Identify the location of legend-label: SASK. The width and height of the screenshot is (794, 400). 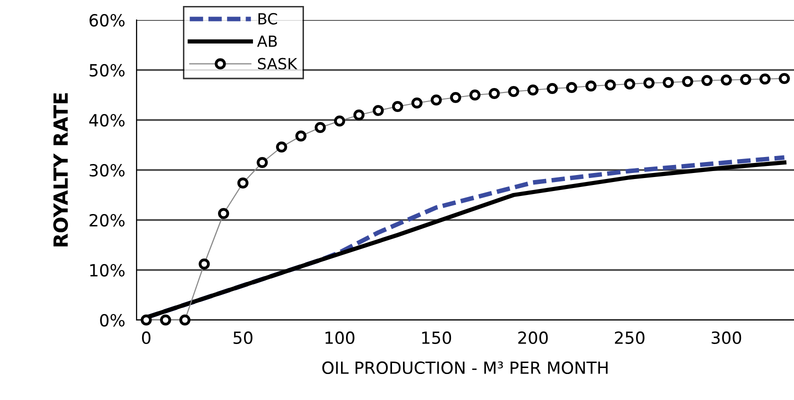
(278, 64).